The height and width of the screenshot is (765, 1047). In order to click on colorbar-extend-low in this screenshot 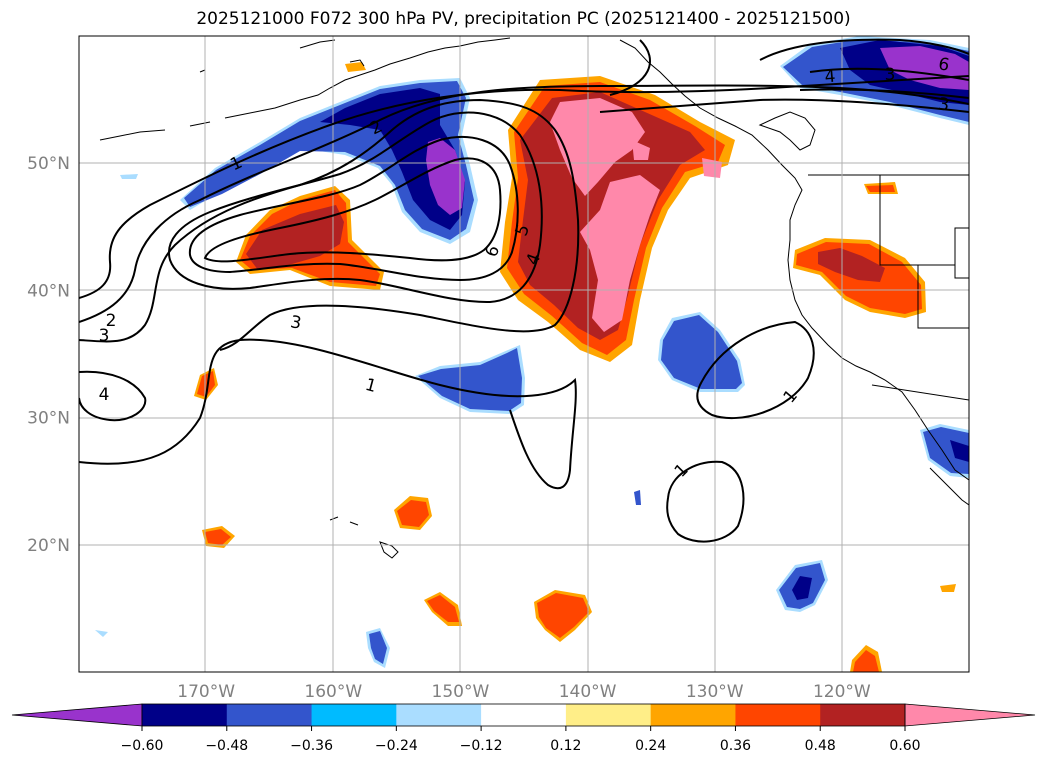, I will do `click(77, 715)`.